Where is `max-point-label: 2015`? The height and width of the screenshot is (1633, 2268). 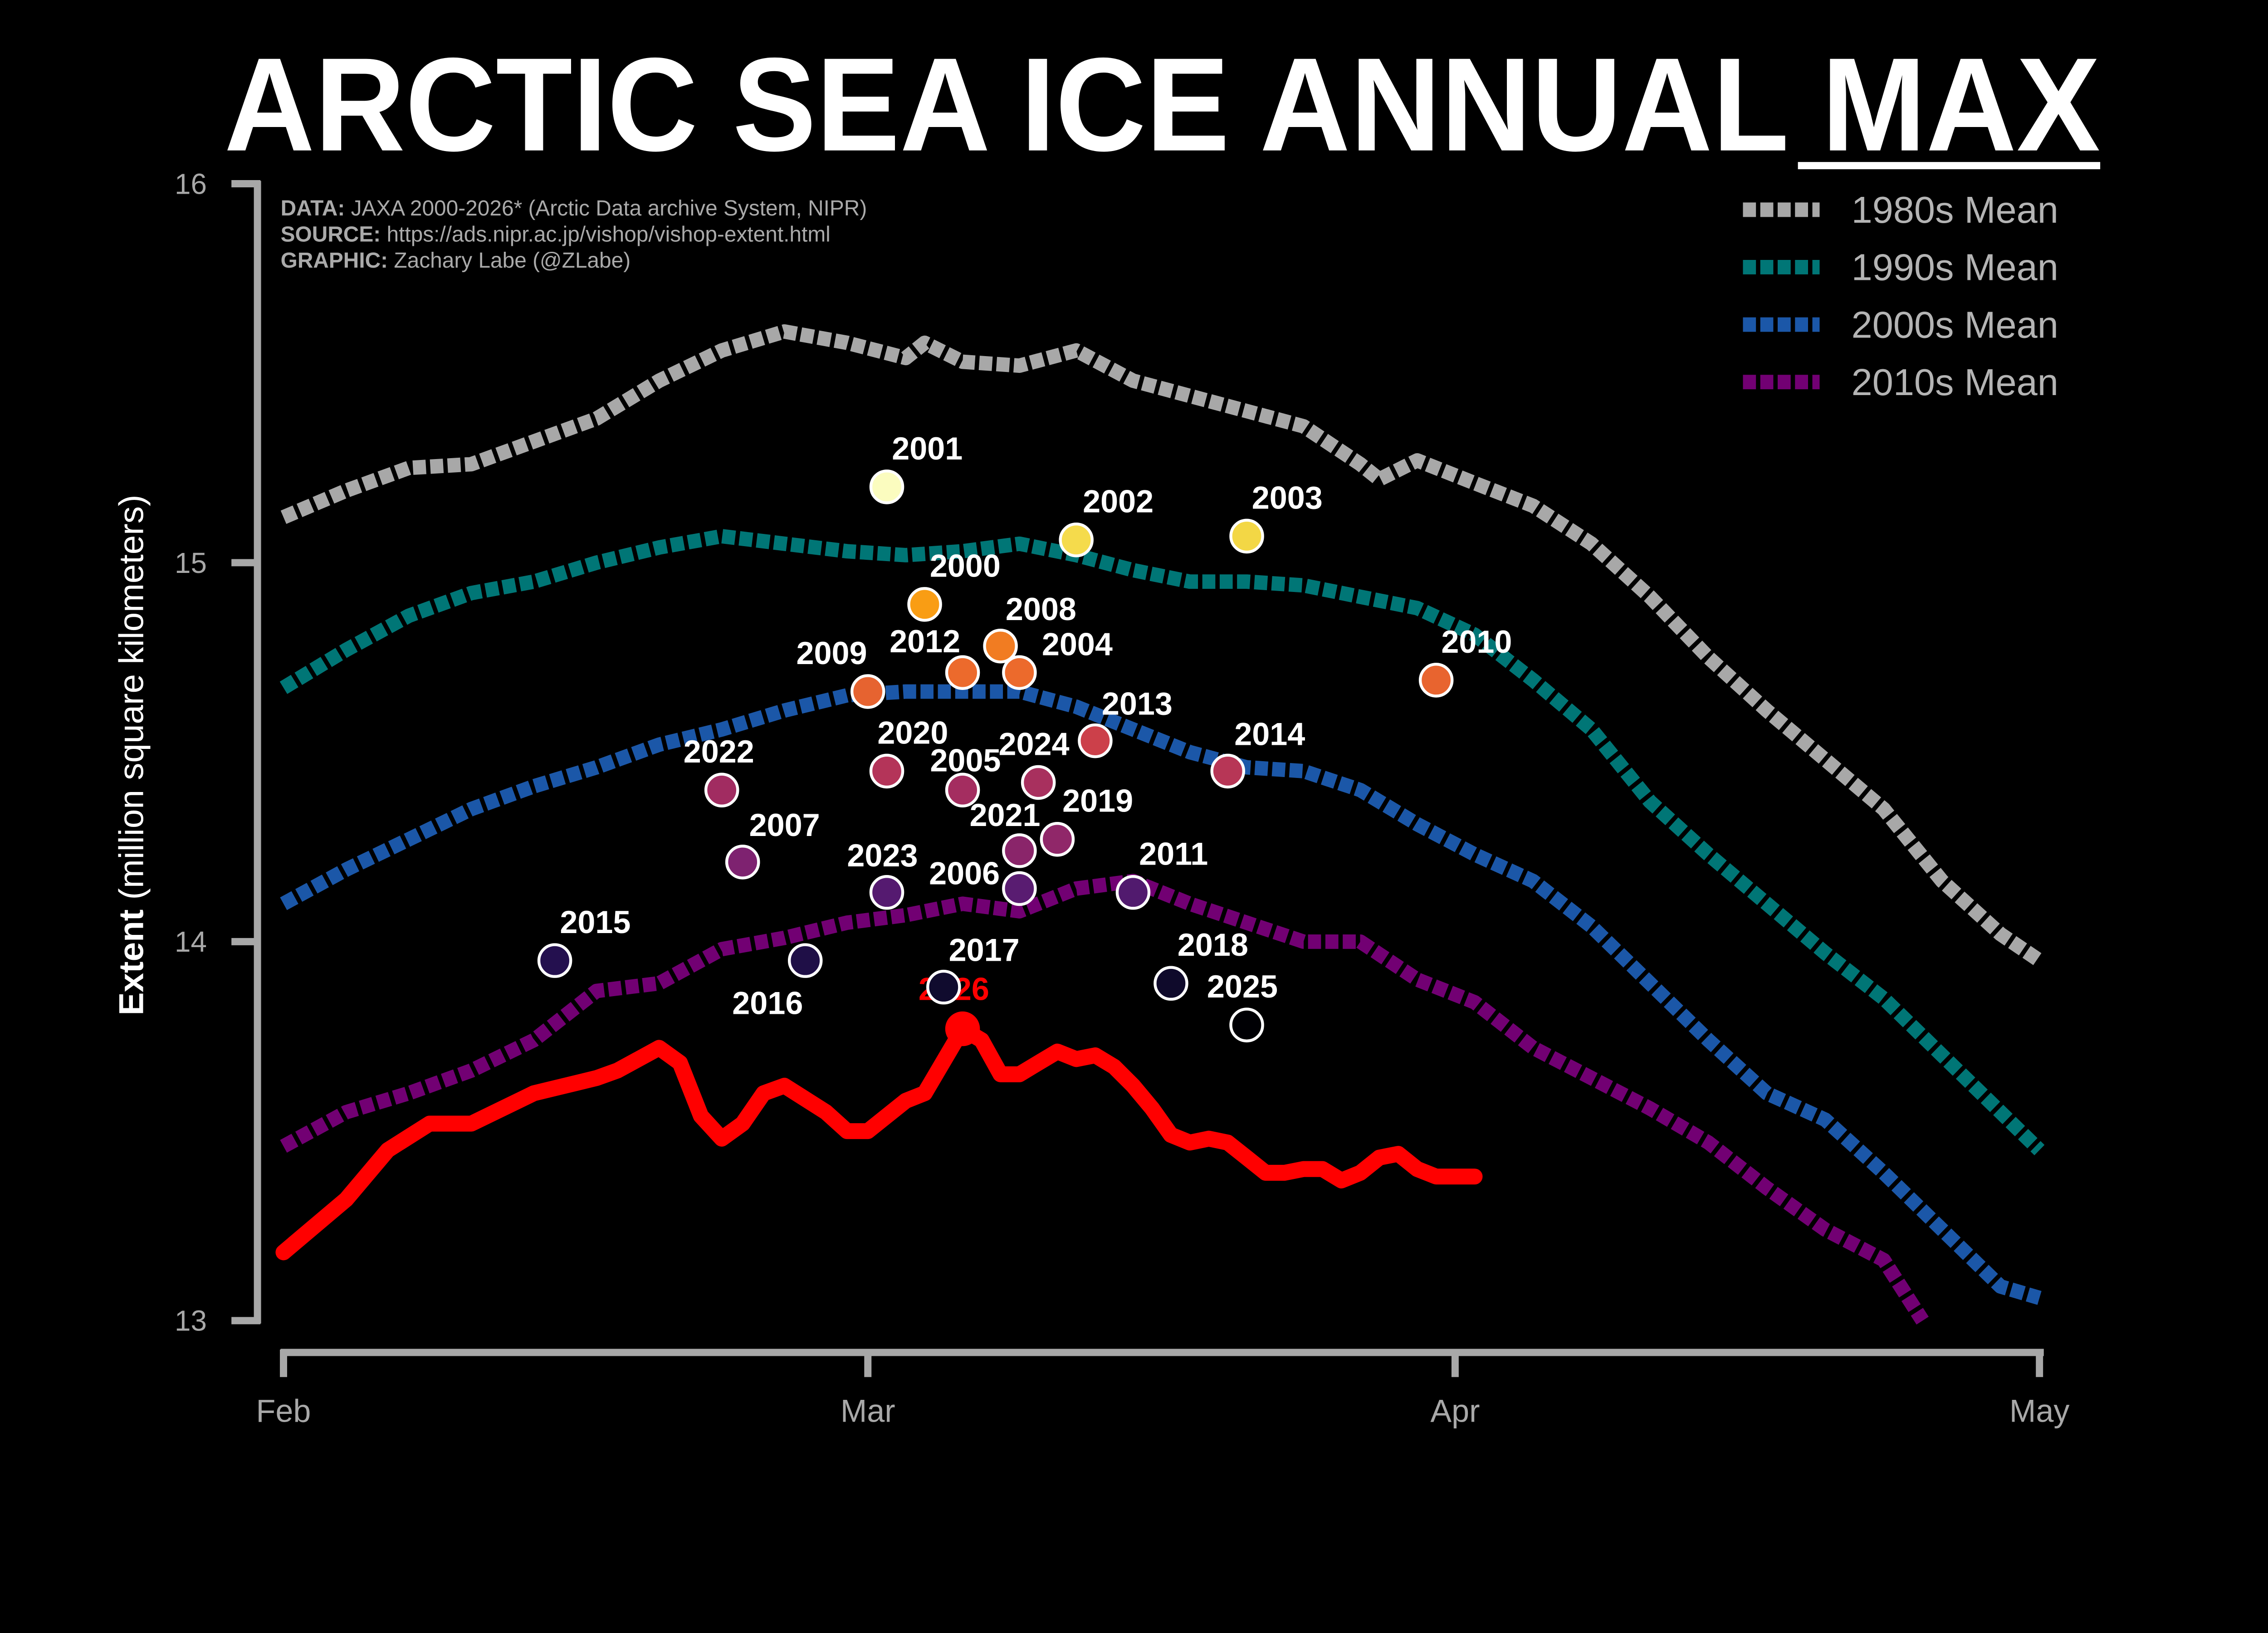 max-point-label: 2015 is located at coordinates (596, 922).